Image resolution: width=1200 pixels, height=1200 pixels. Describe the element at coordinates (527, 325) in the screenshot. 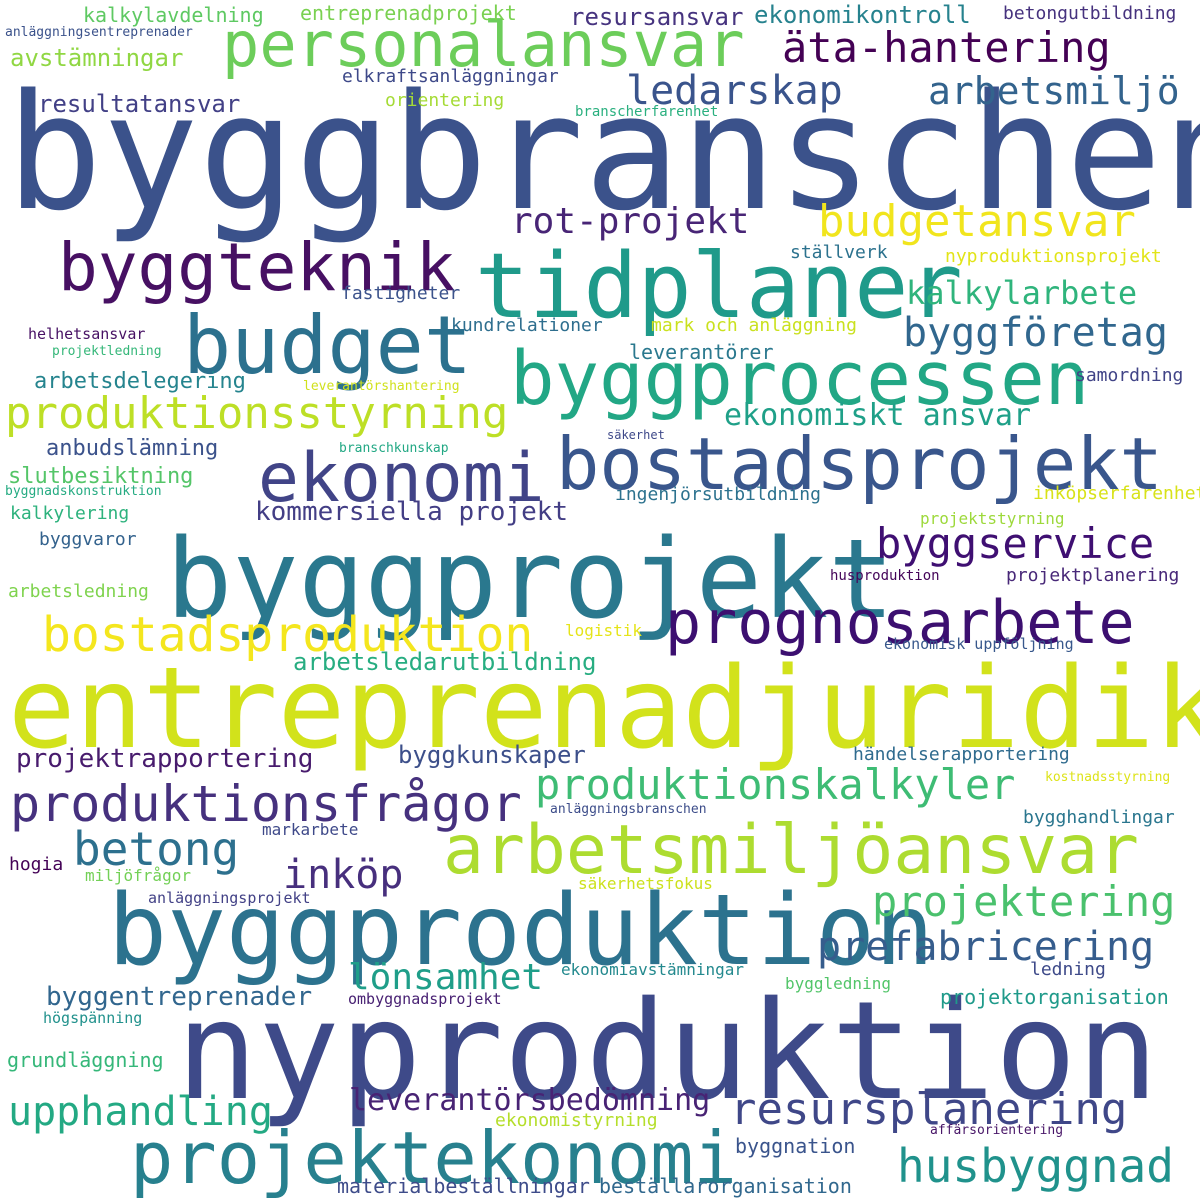

I see `word-kundrelationer: kundrelationer` at that location.